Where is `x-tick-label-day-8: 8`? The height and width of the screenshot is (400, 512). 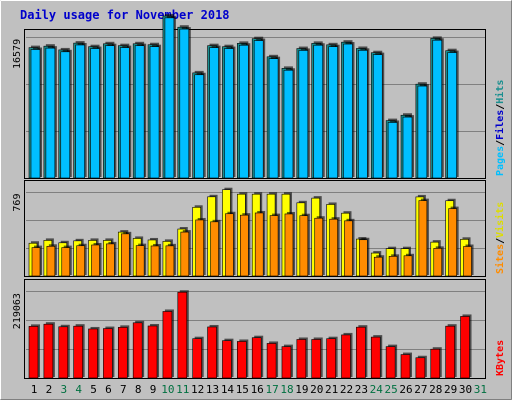 x-tick-label-day-8: 8 is located at coordinates (138, 389).